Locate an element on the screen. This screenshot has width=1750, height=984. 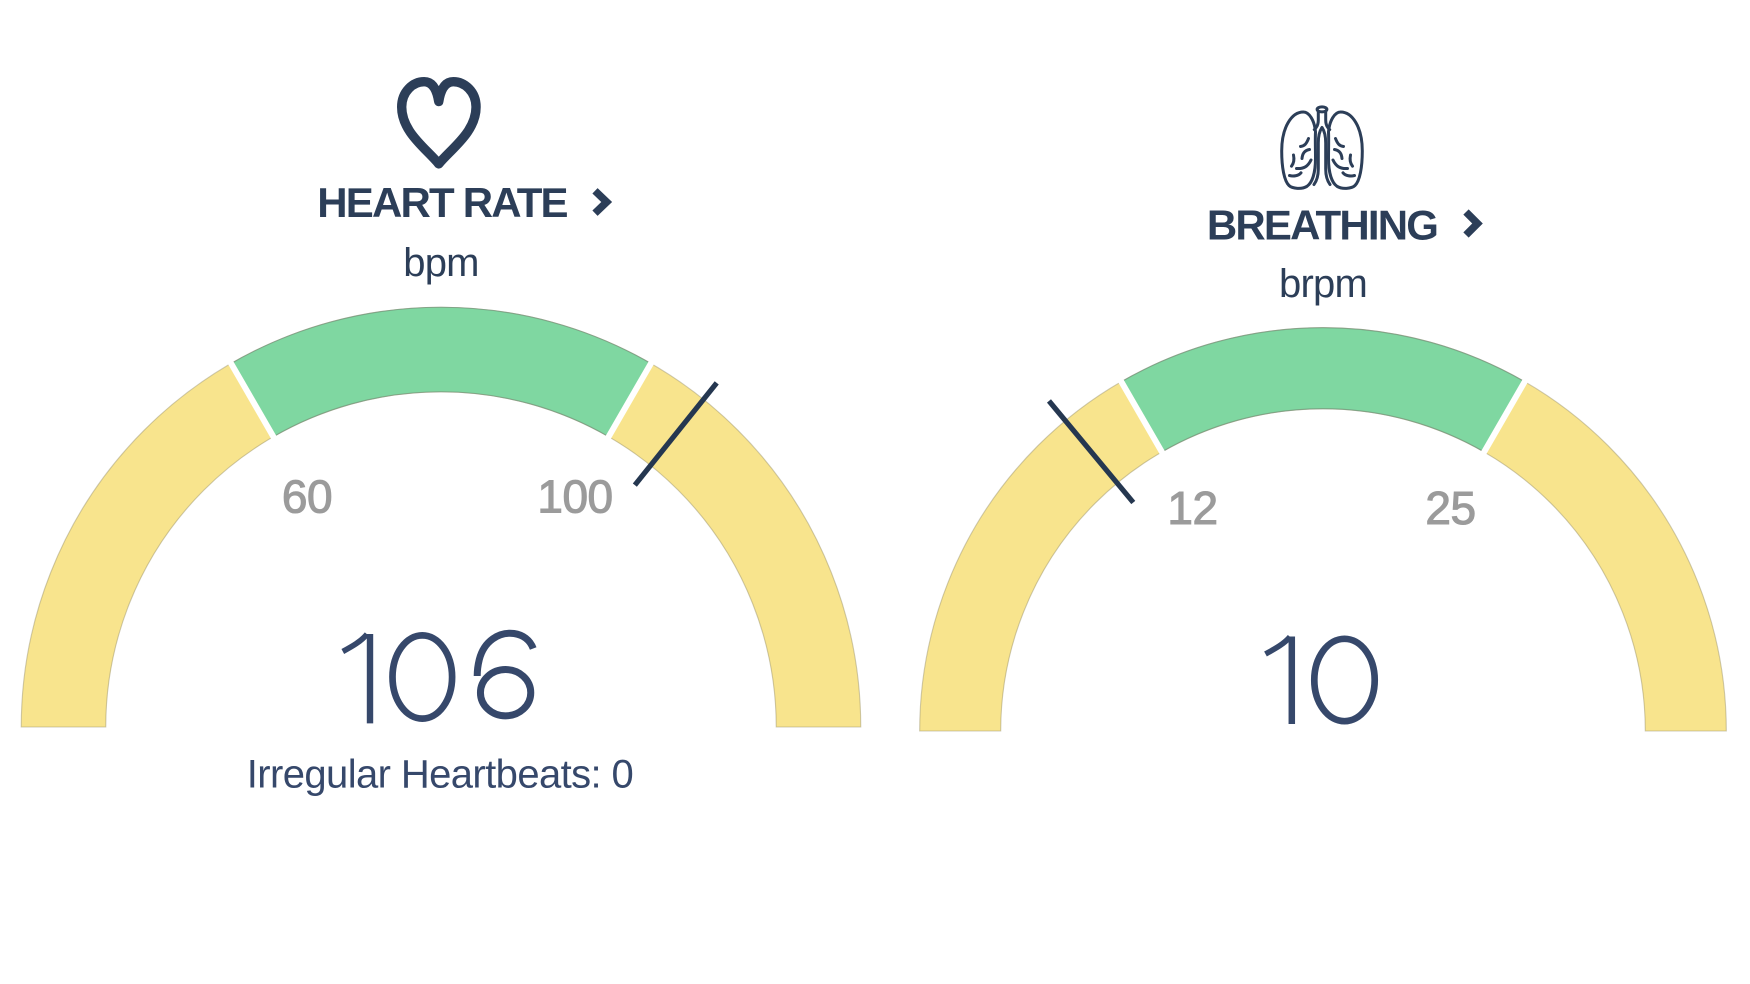
svg-text: Irregular Heartbeats: 0 is located at coordinates (440, 775).